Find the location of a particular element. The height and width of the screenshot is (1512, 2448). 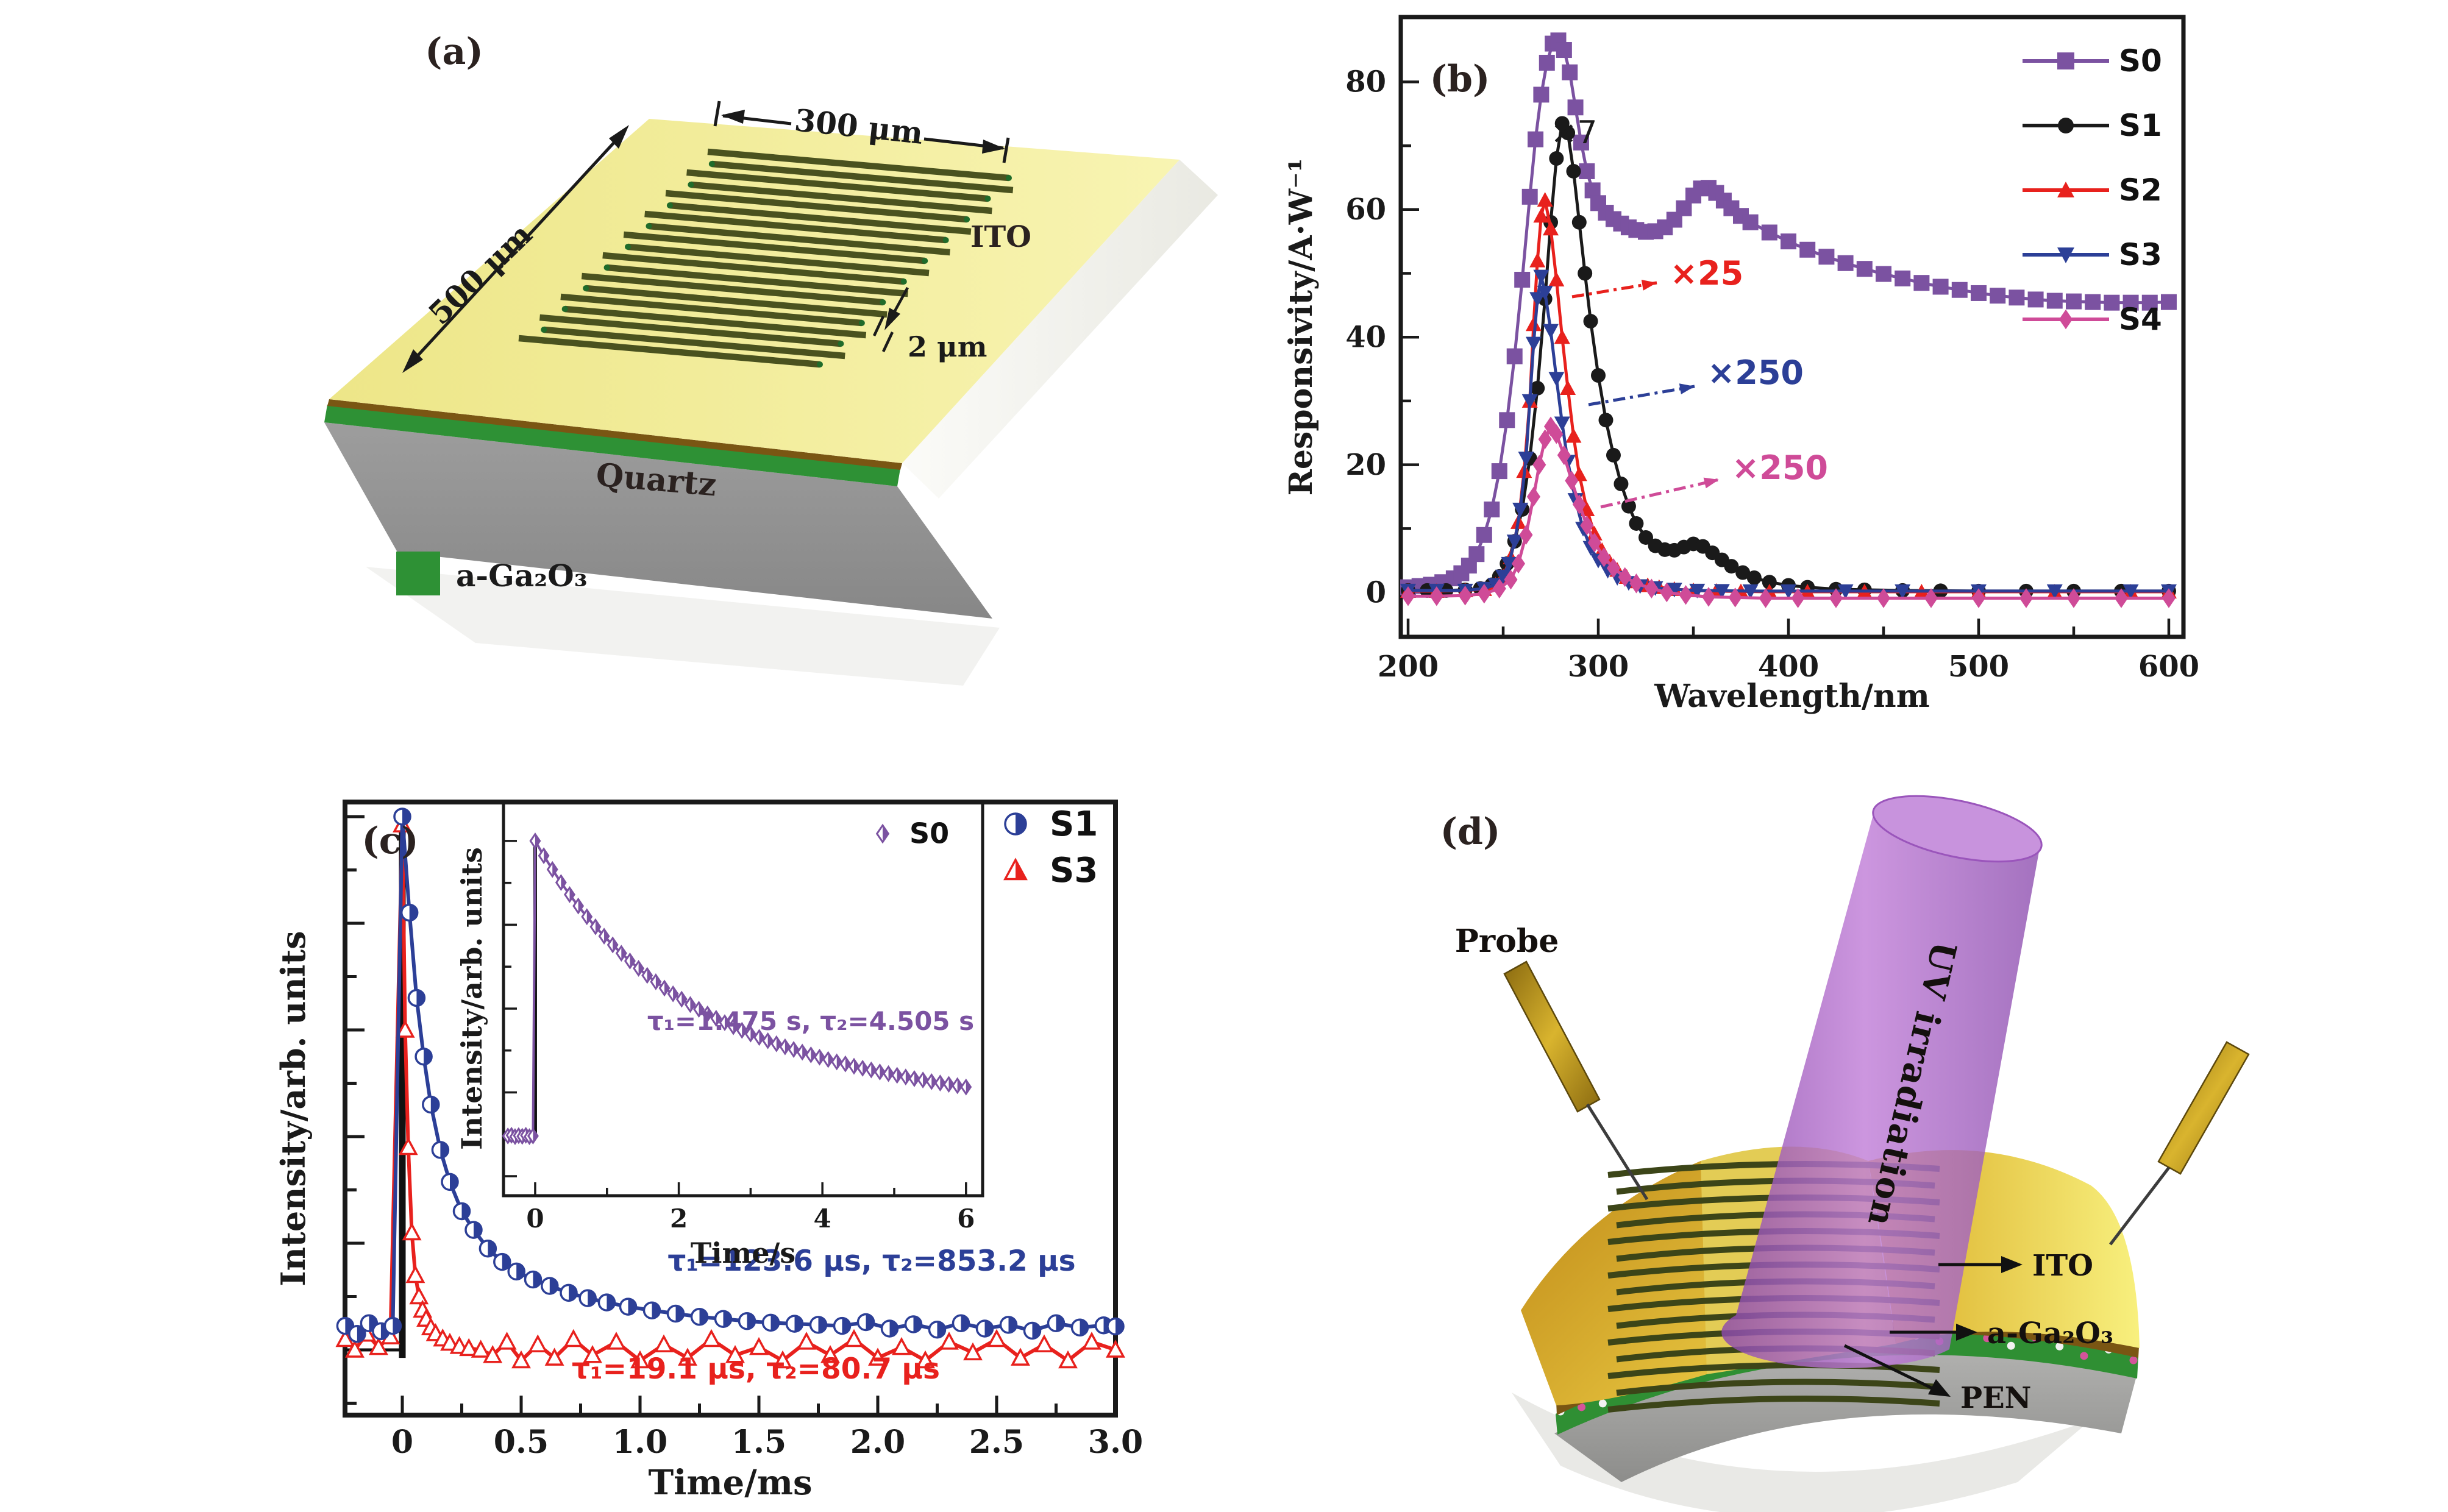

interdigitated-electrodes is located at coordinates (766, 258).